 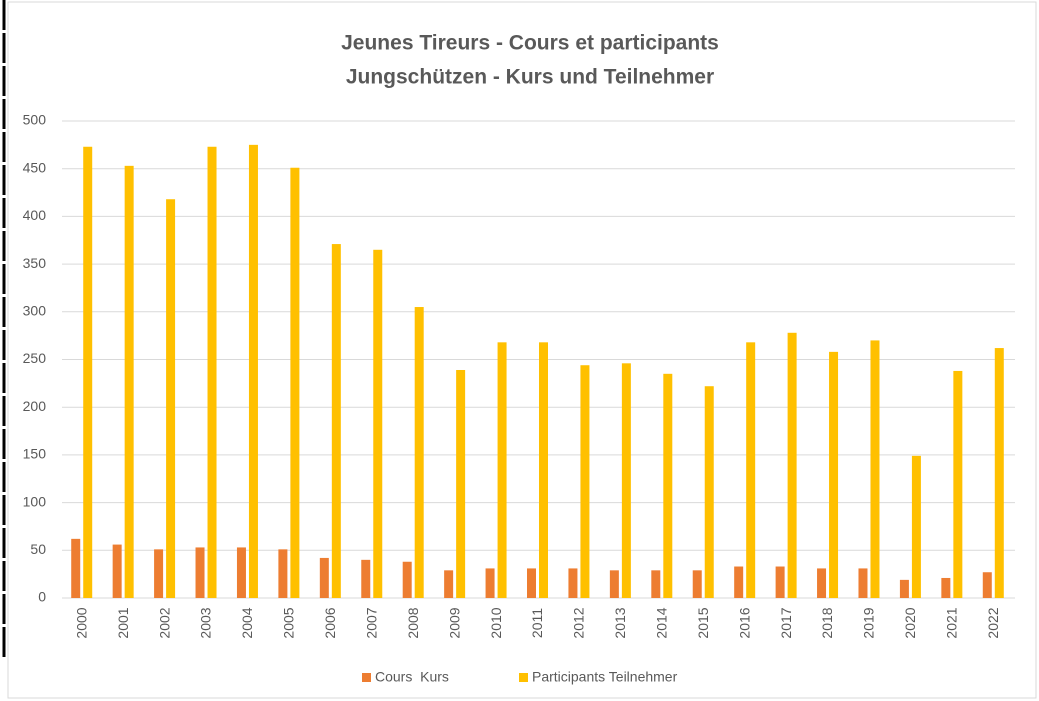 I want to click on x-tick-label: 2015, so click(x=703, y=622).